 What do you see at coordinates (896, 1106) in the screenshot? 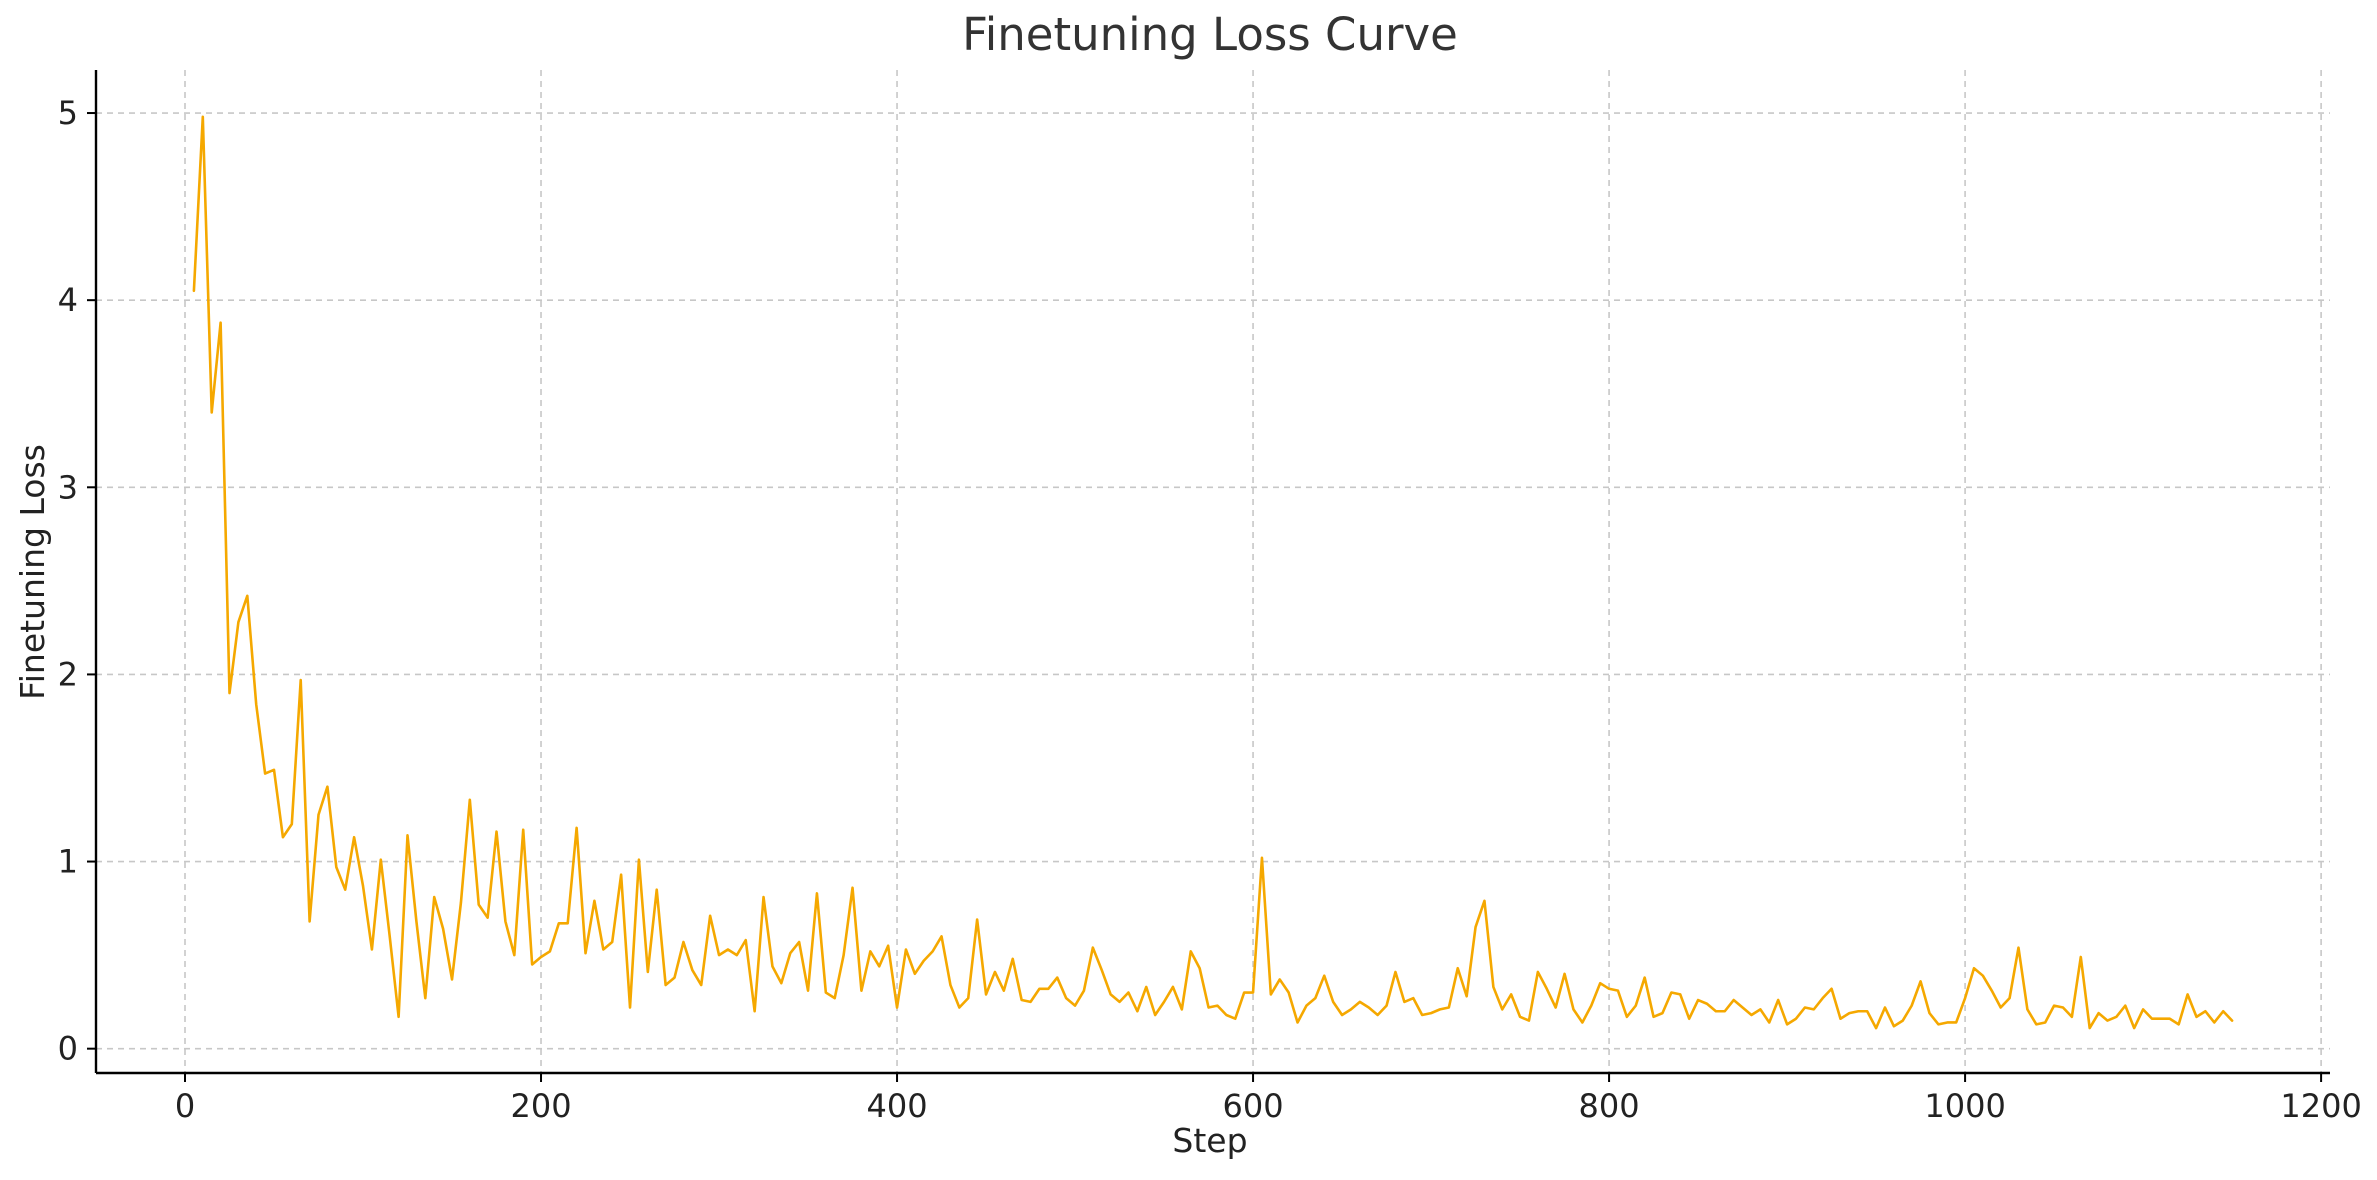
I see `x-tick-label: 400` at bounding box center [896, 1106].